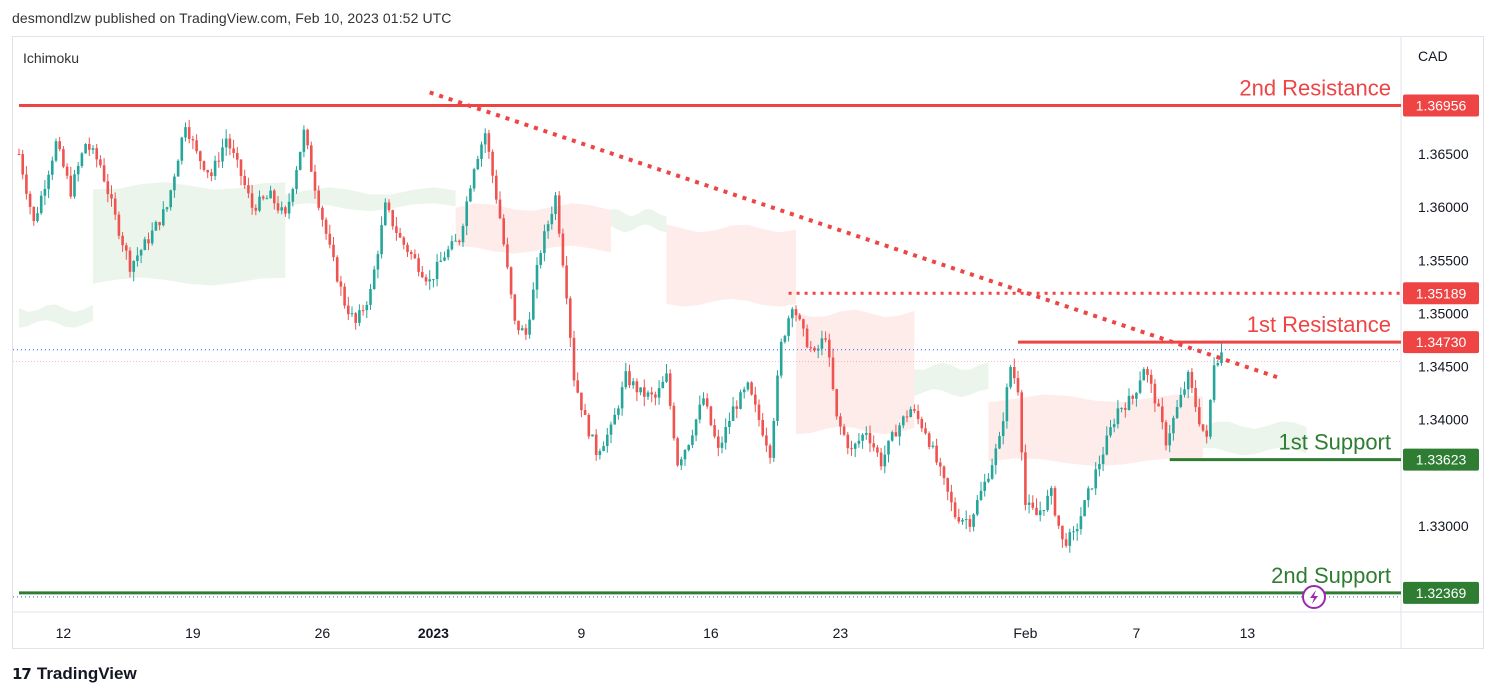 This screenshot has height=698, width=1495. Describe the element at coordinates (74, 674) in the screenshot. I see `tradingview-logo: 17 TradingView` at that location.